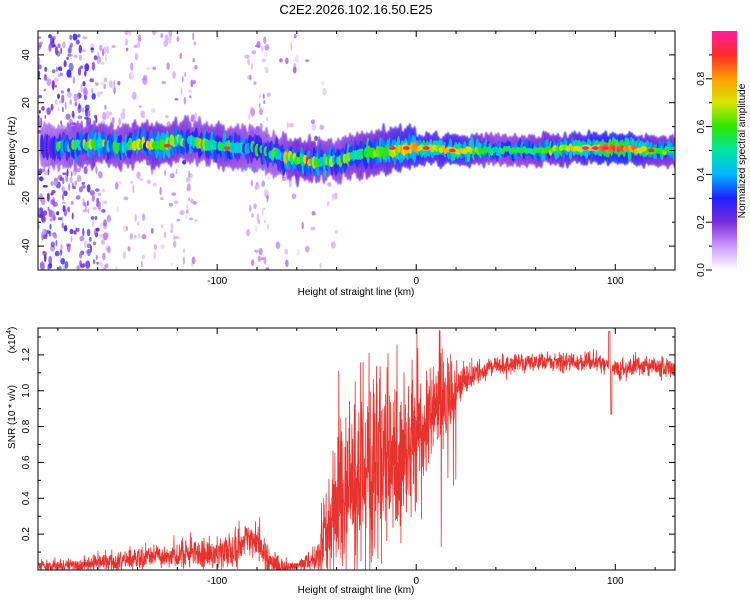  Describe the element at coordinates (26, 103) in the screenshot. I see `spectrogram-ytick-label: 20` at that location.